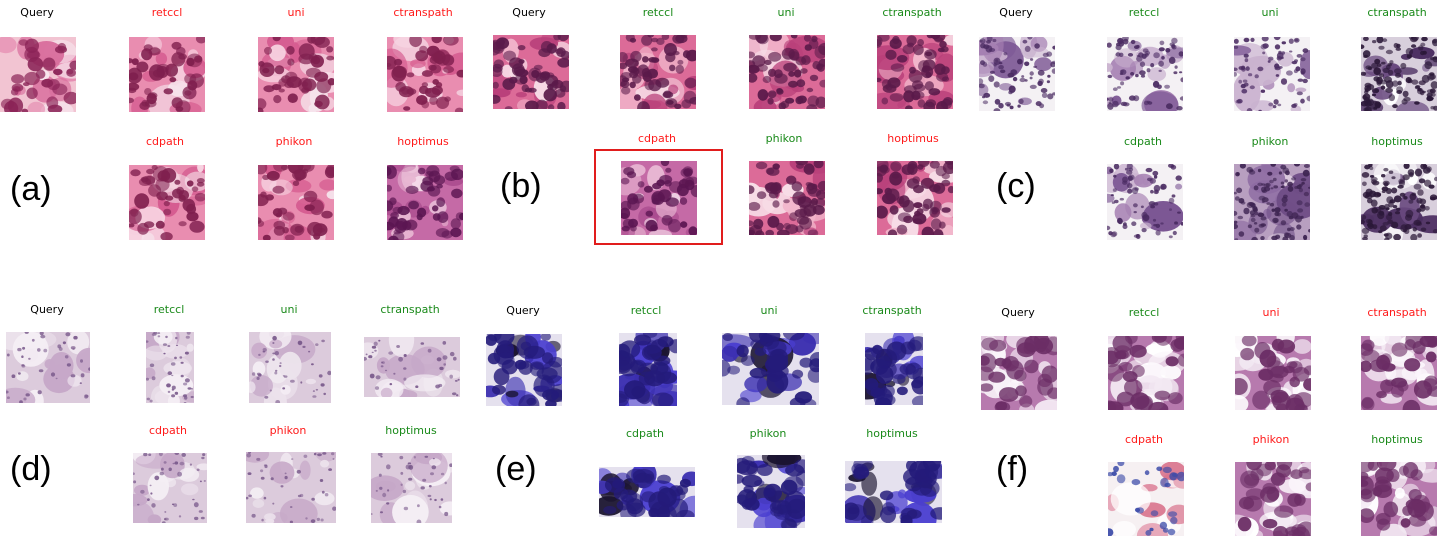 The image size is (1440, 540). Describe the element at coordinates (31, 189) in the screenshot. I see `panel-letter: (a)` at that location.